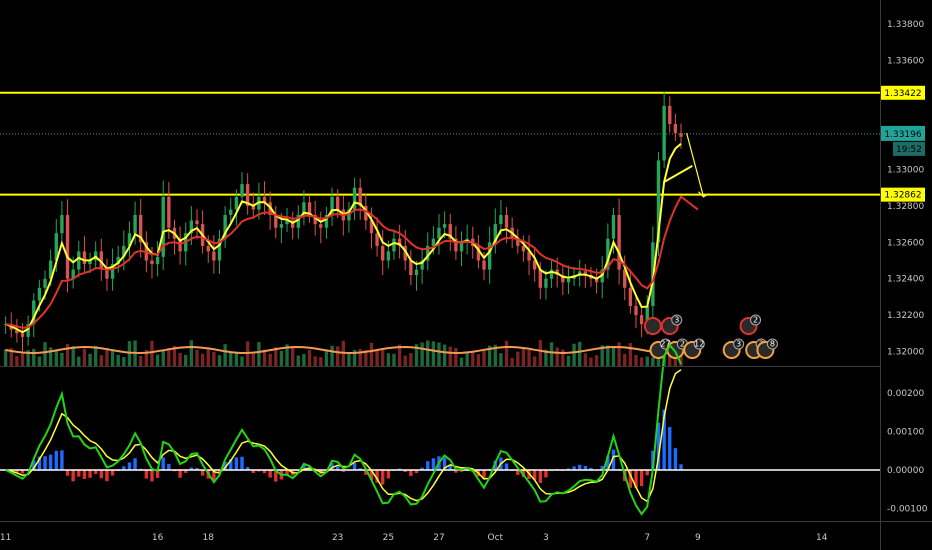 Image resolution: width=932 pixels, height=550 pixels. What do you see at coordinates (750, 324) in the screenshot?
I see `event-marker: 2` at bounding box center [750, 324].